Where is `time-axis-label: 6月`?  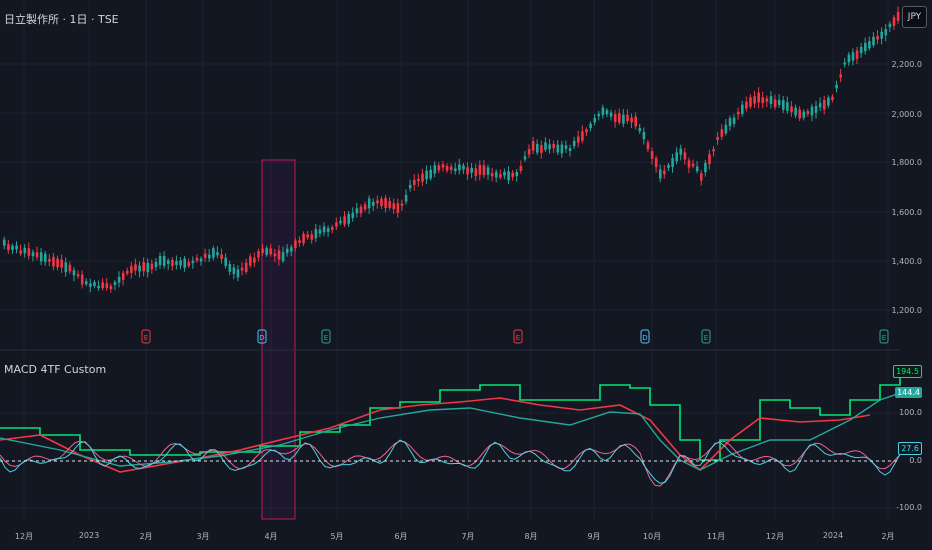
time-axis-label: 6月 is located at coordinates (401, 536).